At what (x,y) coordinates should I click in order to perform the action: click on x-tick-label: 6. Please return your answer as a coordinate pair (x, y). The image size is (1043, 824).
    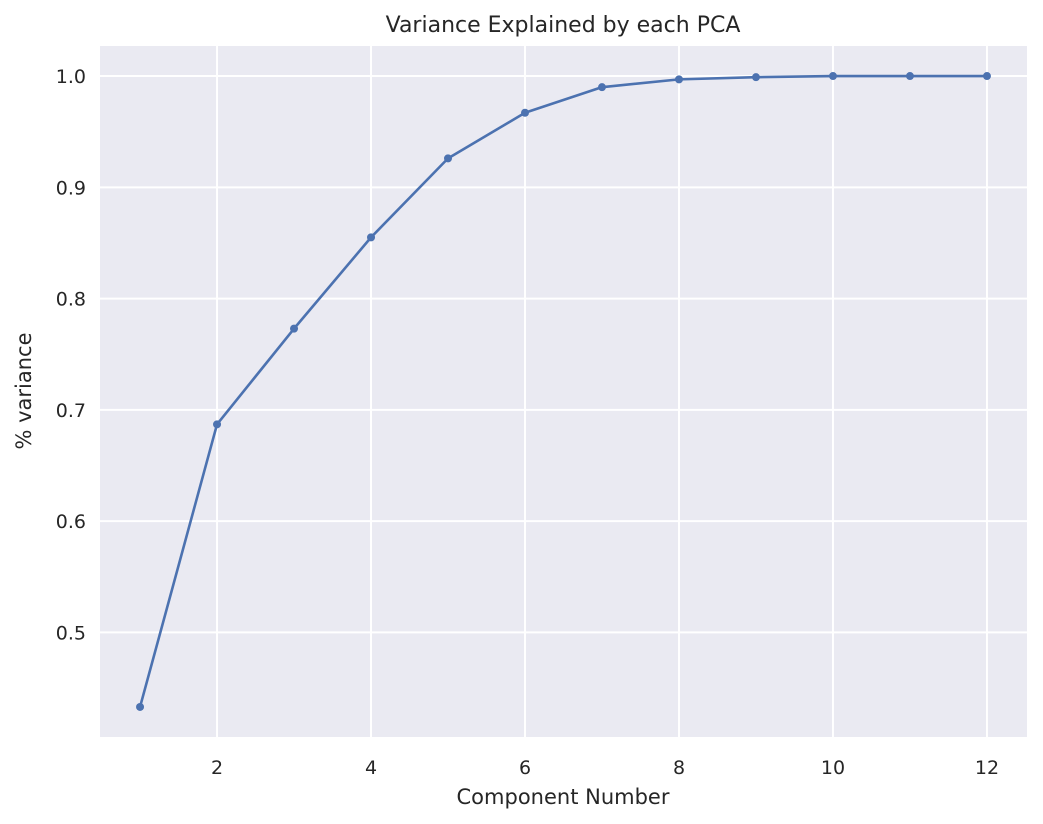
    Looking at the image, I should click on (525, 768).